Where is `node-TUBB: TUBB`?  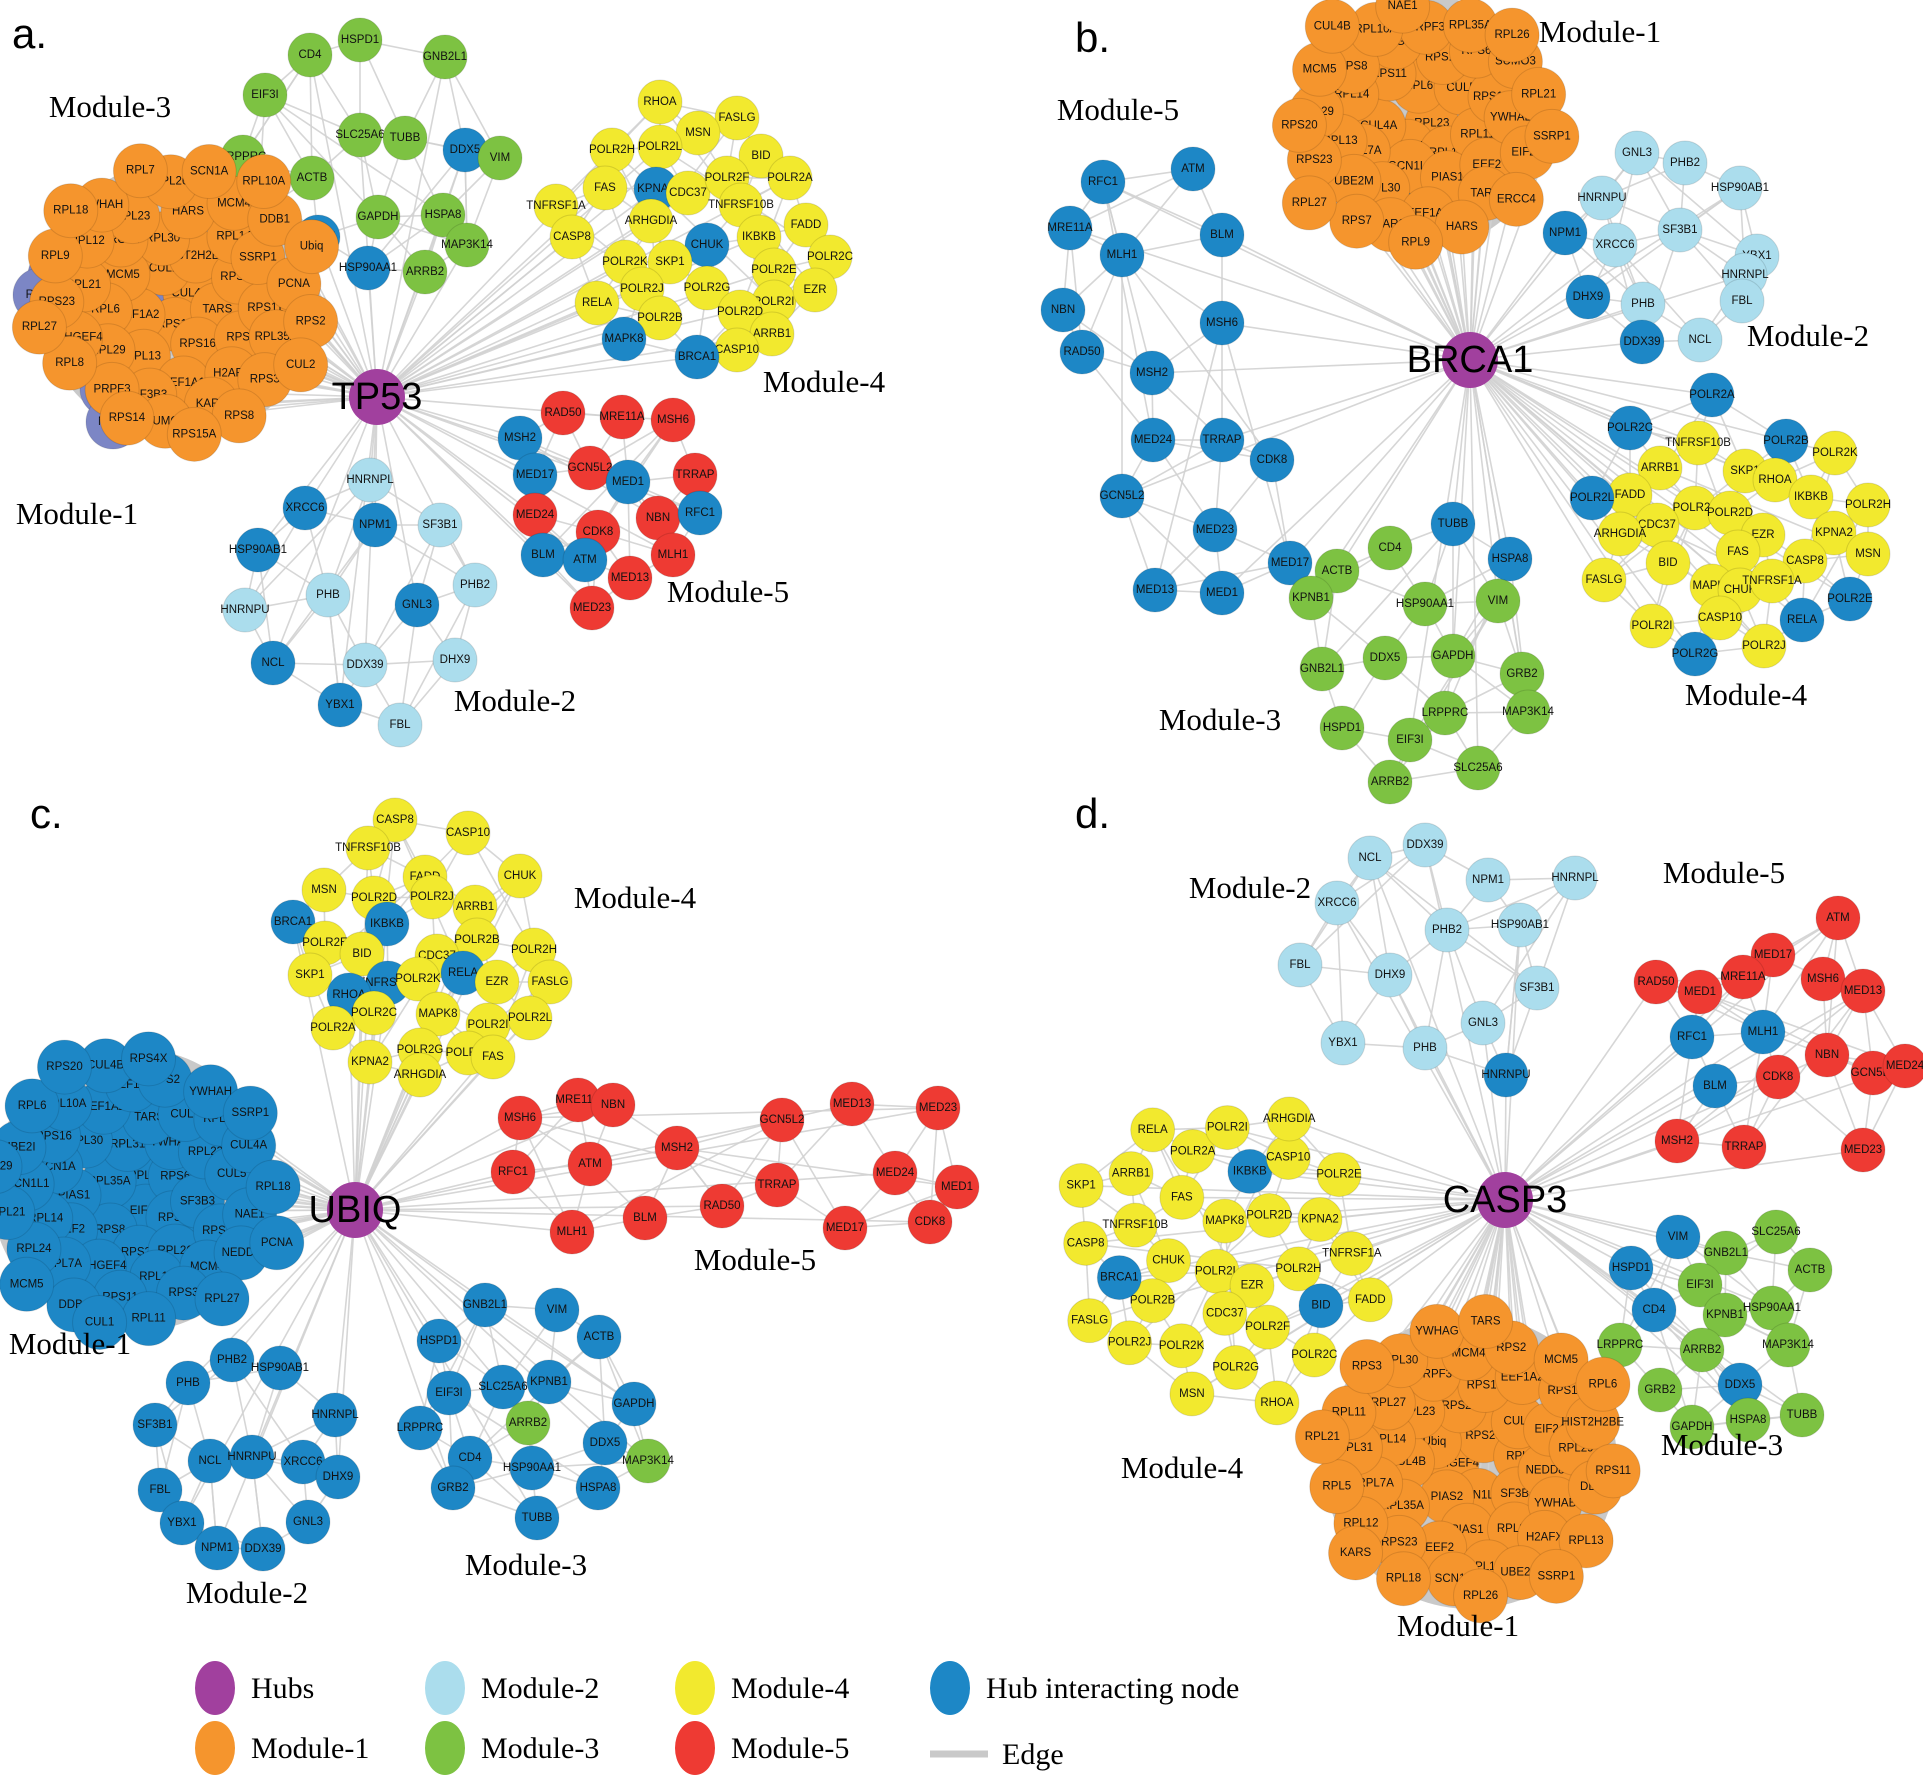
node-TUBB: TUBB is located at coordinates (405, 138).